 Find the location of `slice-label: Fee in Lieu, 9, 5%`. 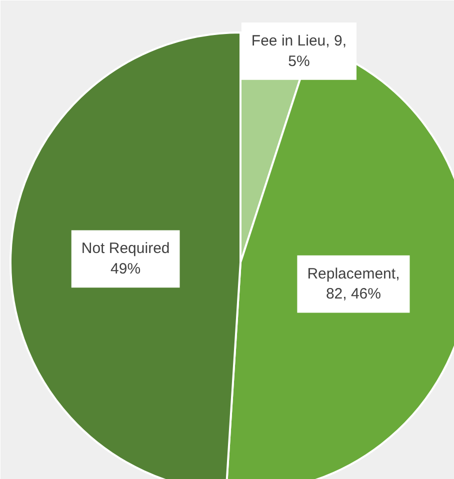

slice-label: Fee in Lieu, 9, 5% is located at coordinates (298, 51).